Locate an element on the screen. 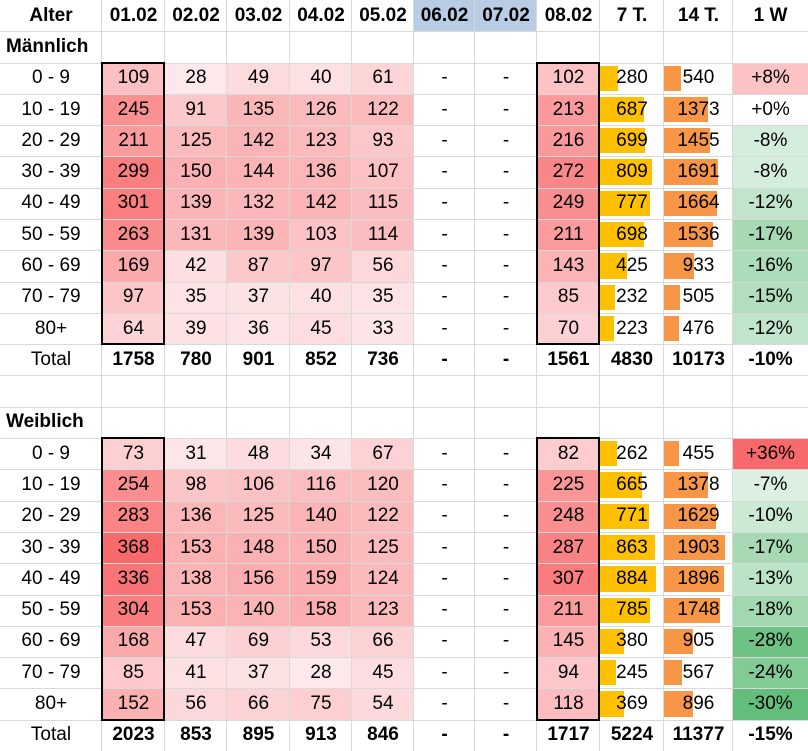  data-cell: 169 is located at coordinates (133, 266).